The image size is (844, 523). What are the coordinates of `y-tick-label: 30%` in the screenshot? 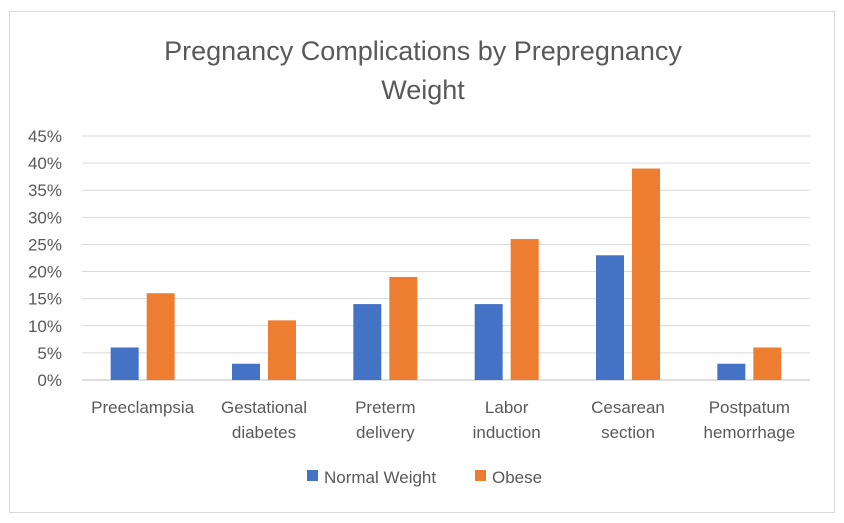 It's located at (45, 217).